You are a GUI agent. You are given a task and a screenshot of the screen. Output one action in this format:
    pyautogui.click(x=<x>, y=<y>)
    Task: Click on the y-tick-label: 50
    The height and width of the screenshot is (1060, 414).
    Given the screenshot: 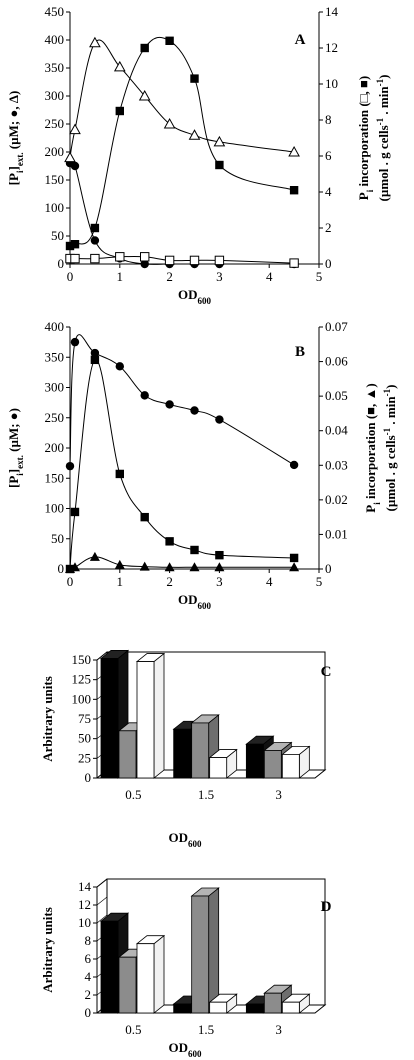 What is the action you would take?
    pyautogui.click(x=84, y=738)
    